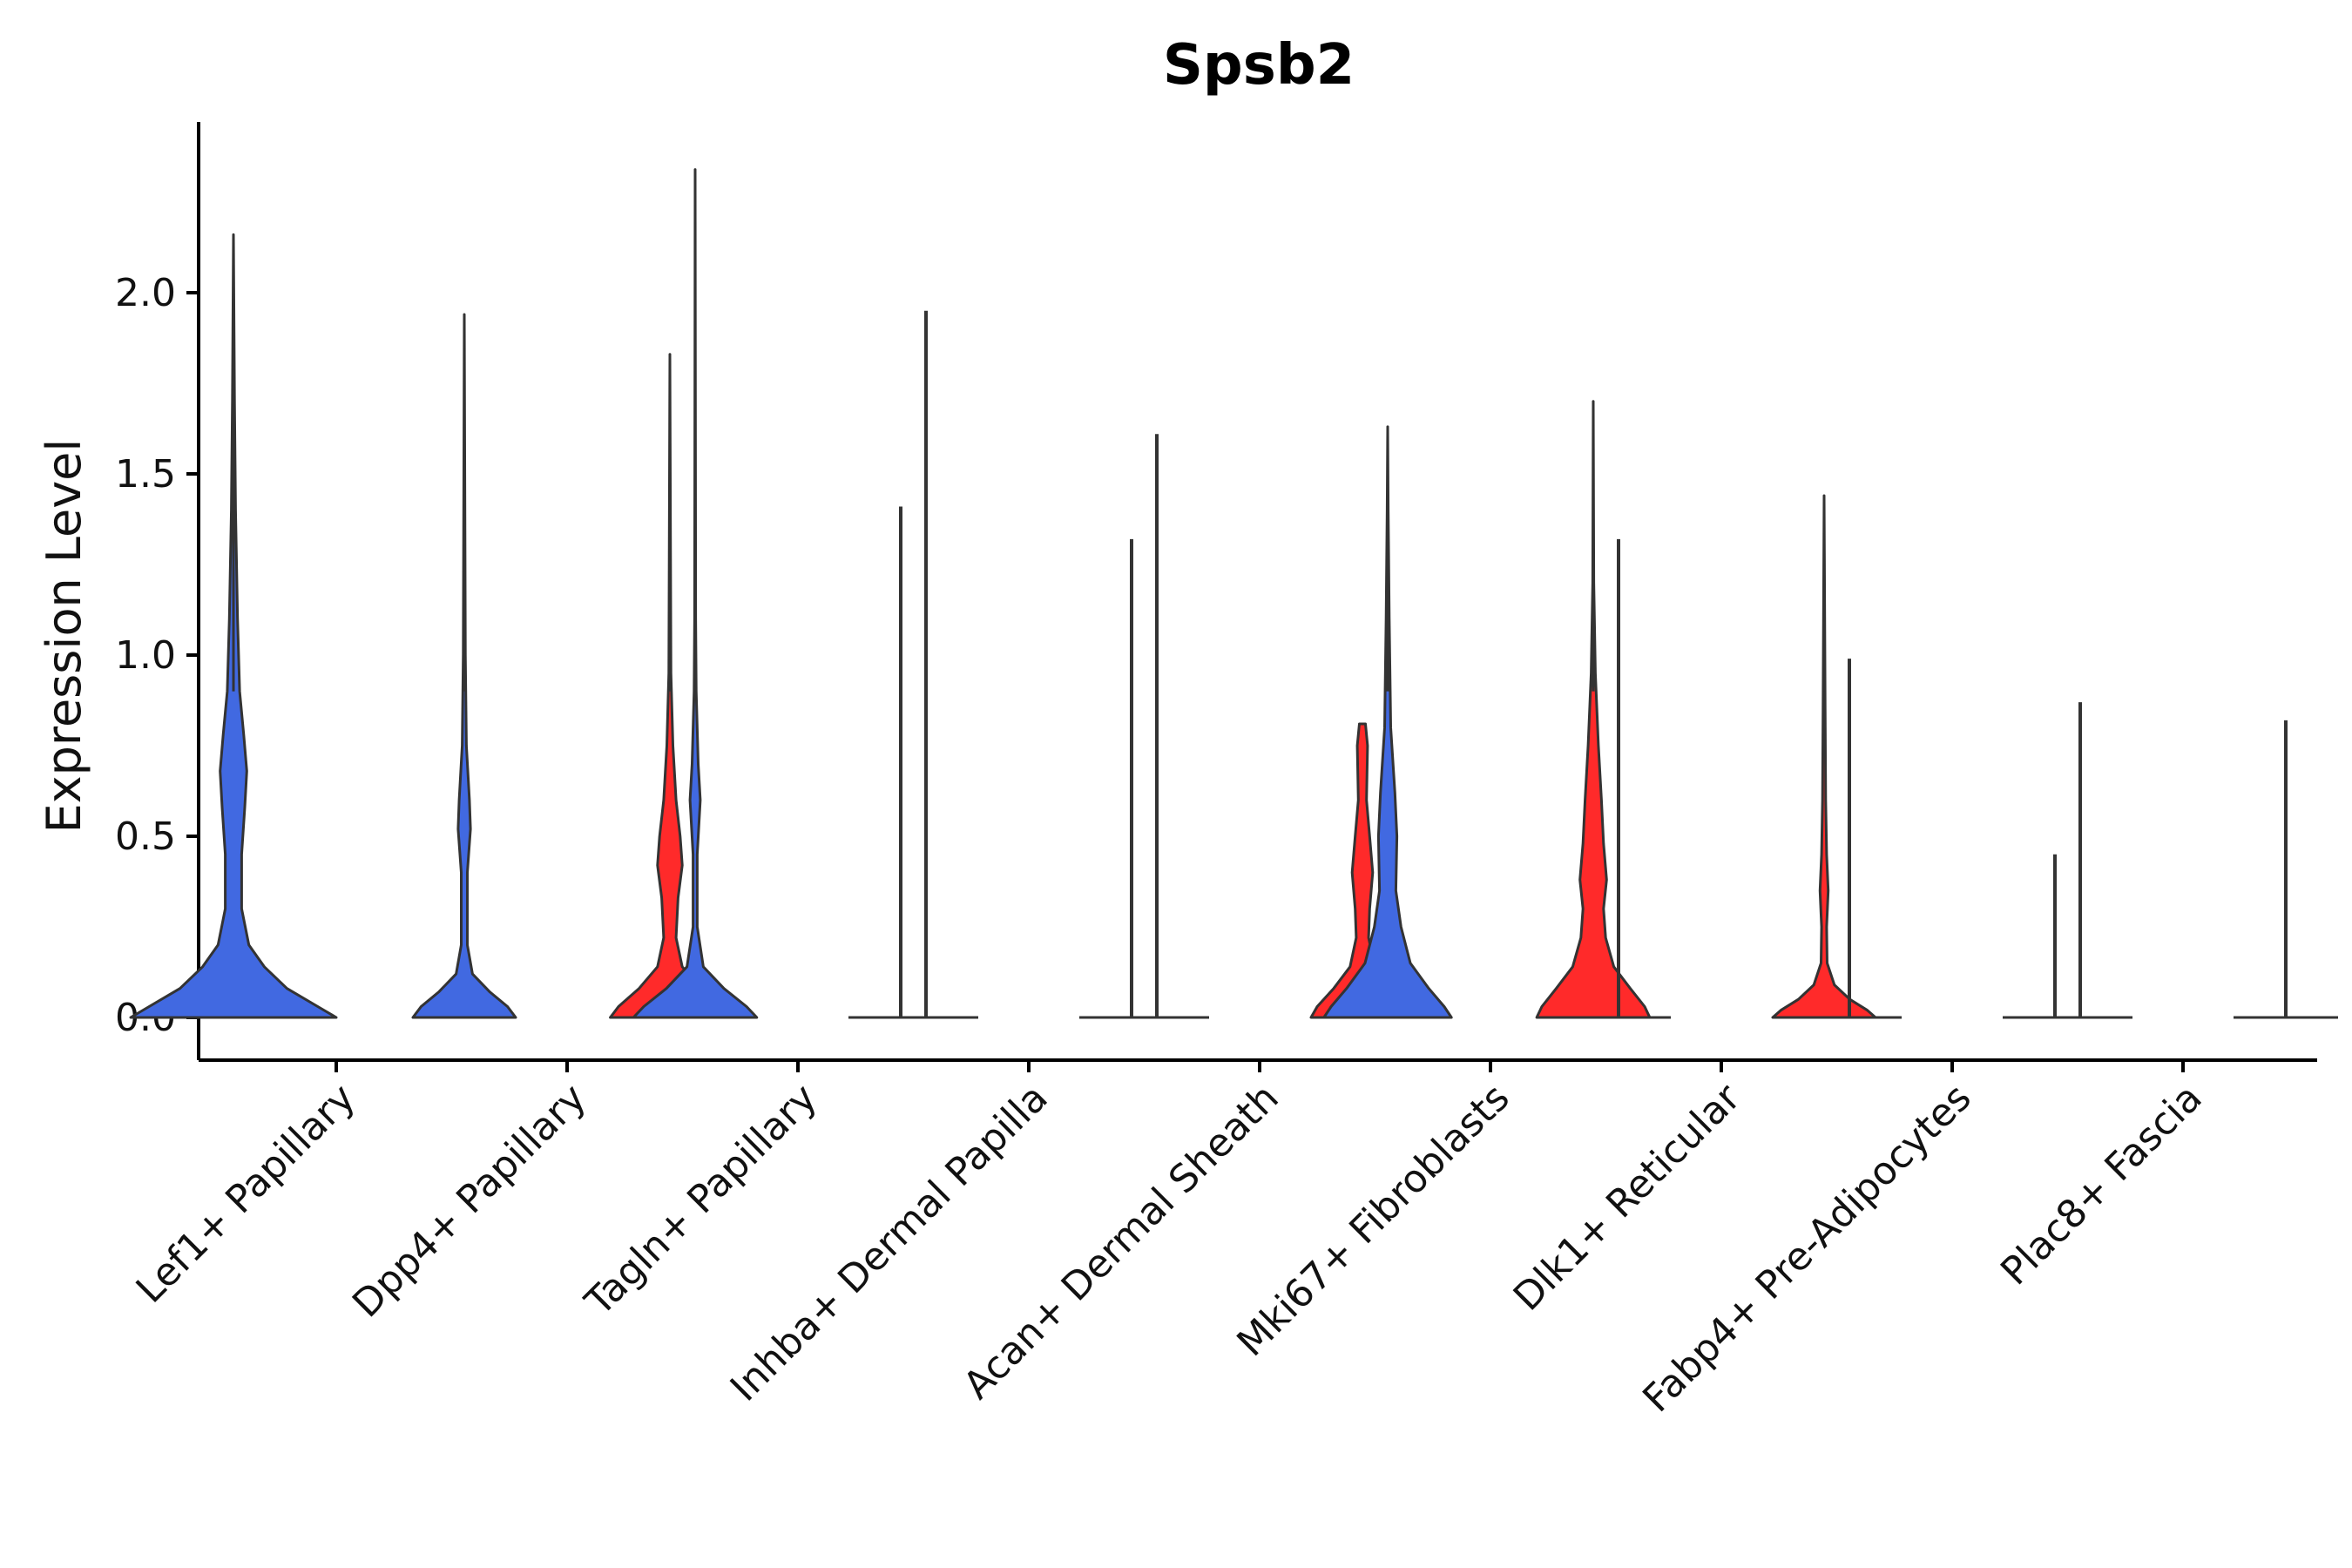 Image resolution: width=2352 pixels, height=1568 pixels. I want to click on y-axis-label: Expression Level, so click(64, 636).